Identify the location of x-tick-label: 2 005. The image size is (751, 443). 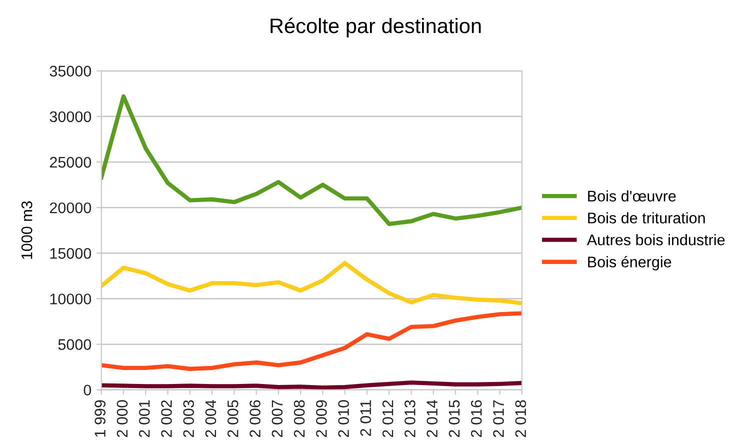
(232, 419).